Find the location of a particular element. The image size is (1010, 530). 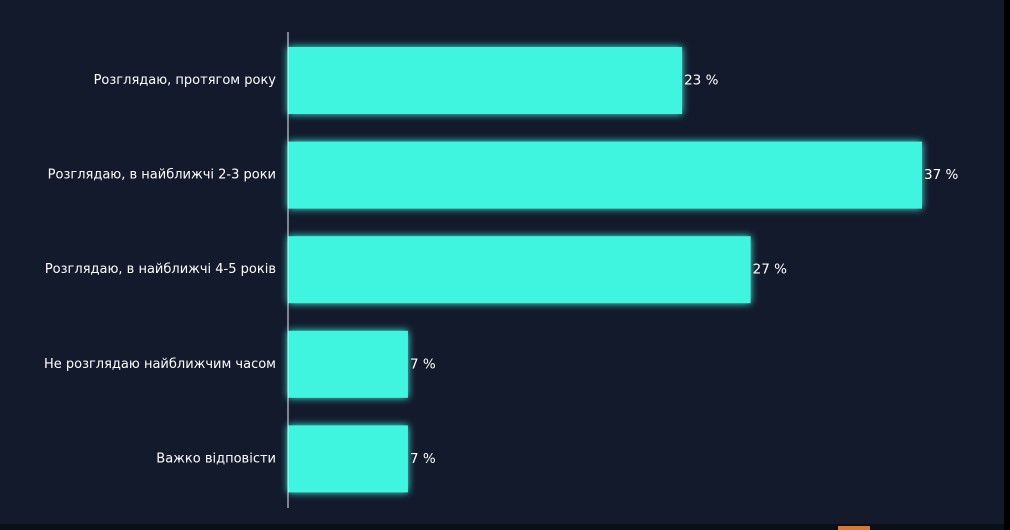

value-label-5: 7 % is located at coordinates (423, 459).